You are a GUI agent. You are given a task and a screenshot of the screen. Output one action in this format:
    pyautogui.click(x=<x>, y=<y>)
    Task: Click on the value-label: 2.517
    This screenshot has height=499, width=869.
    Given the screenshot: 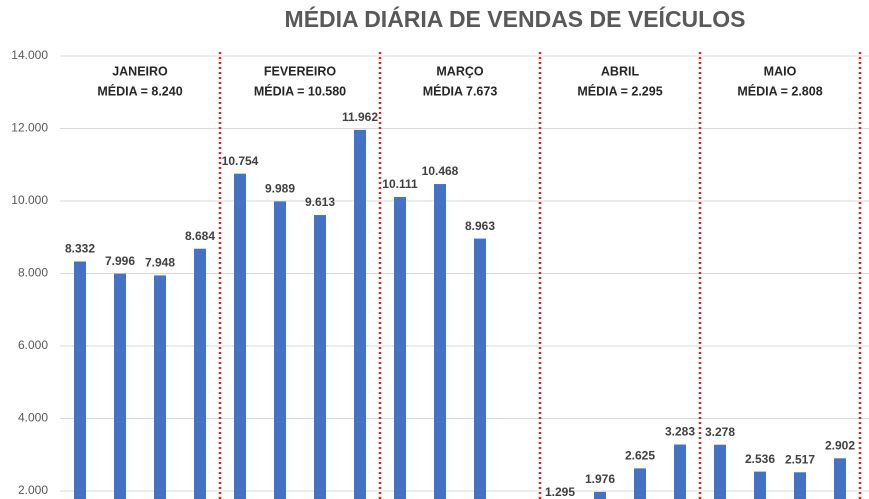 What is the action you would take?
    pyautogui.click(x=800, y=459)
    